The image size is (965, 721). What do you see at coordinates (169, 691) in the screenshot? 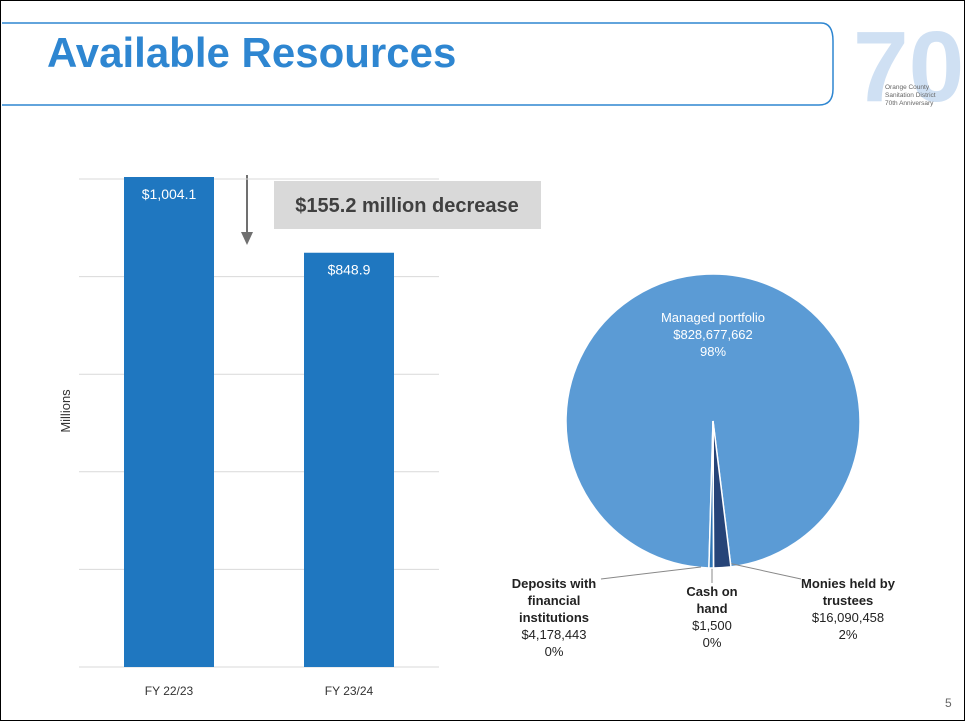
I see `x-tick-label: FY 22/23` at bounding box center [169, 691].